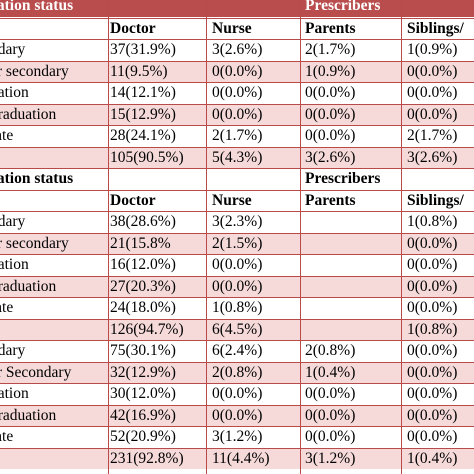 This screenshot has width=474, height=474. I want to click on table-row: uation 16(12.0%) 0(0.0%) 0(0.0%), so click(237, 264).